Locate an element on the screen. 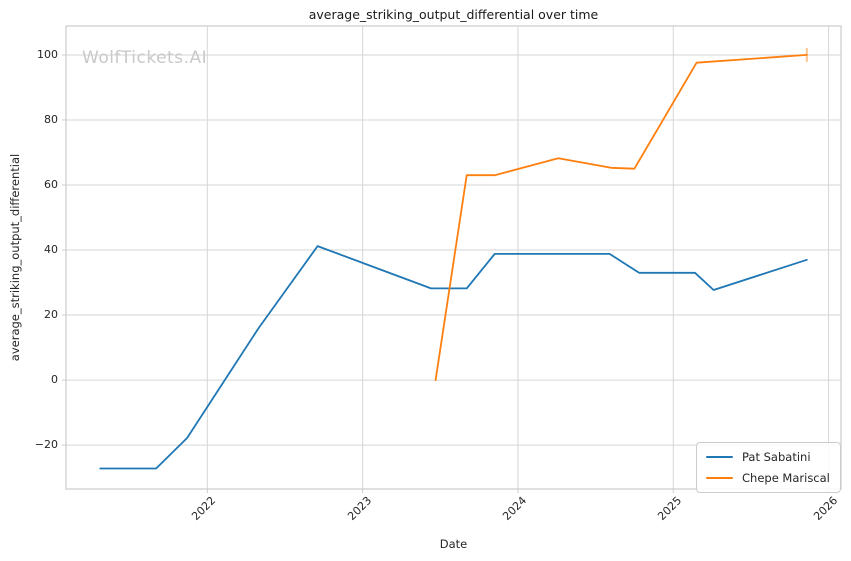 Image resolution: width=851 pixels, height=561 pixels. y-tick-label: −20 is located at coordinates (46, 445).